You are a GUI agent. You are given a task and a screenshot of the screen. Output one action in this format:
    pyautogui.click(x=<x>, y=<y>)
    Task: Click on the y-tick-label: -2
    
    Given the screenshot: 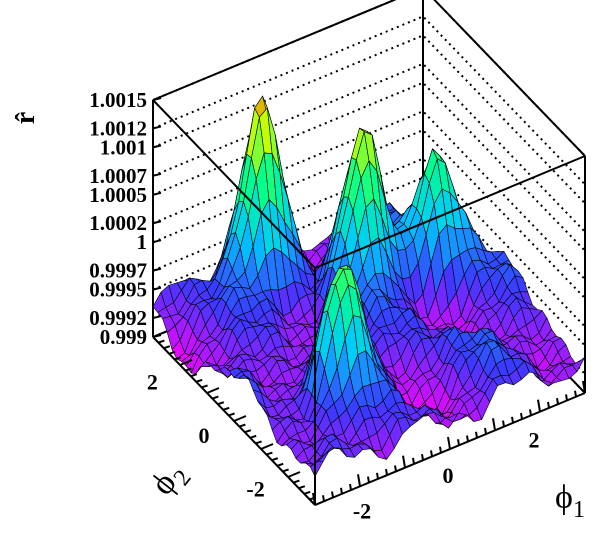 What is the action you would take?
    pyautogui.click(x=255, y=489)
    